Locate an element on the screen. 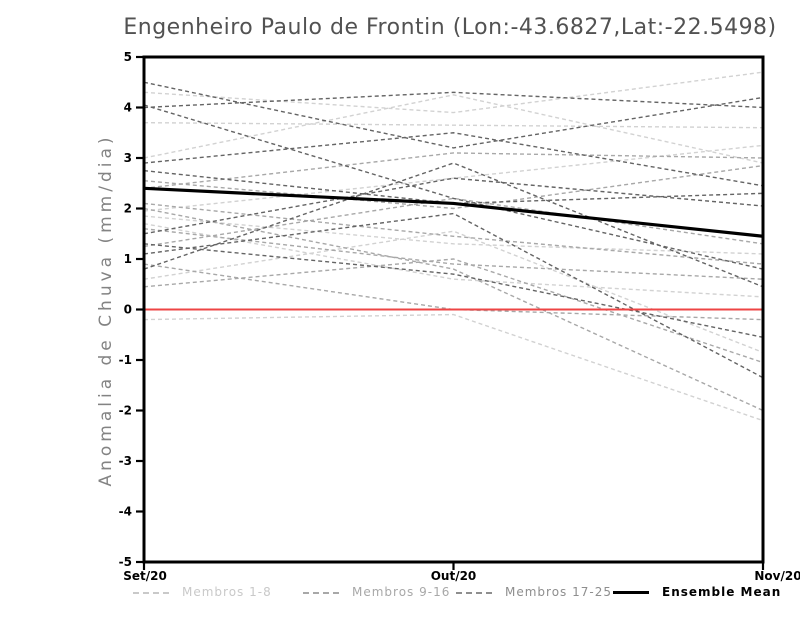 This screenshot has width=800, height=618. legend-item-membros-17-25: Membros 17-25 is located at coordinates (534, 592).